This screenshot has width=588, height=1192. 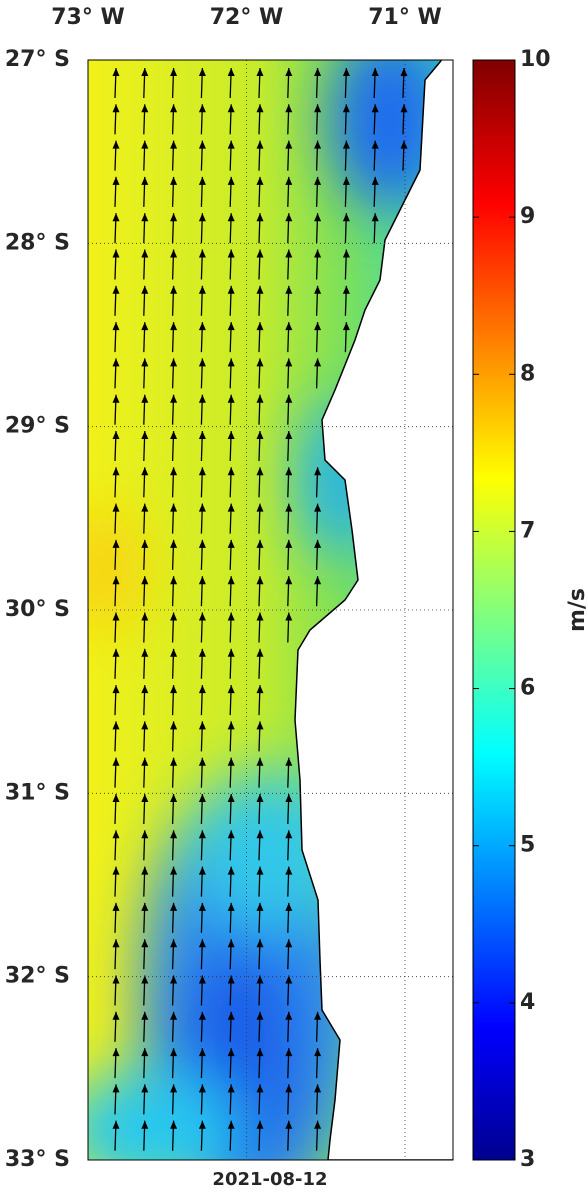 I want to click on colorbar-label: m/s, so click(x=576, y=610).